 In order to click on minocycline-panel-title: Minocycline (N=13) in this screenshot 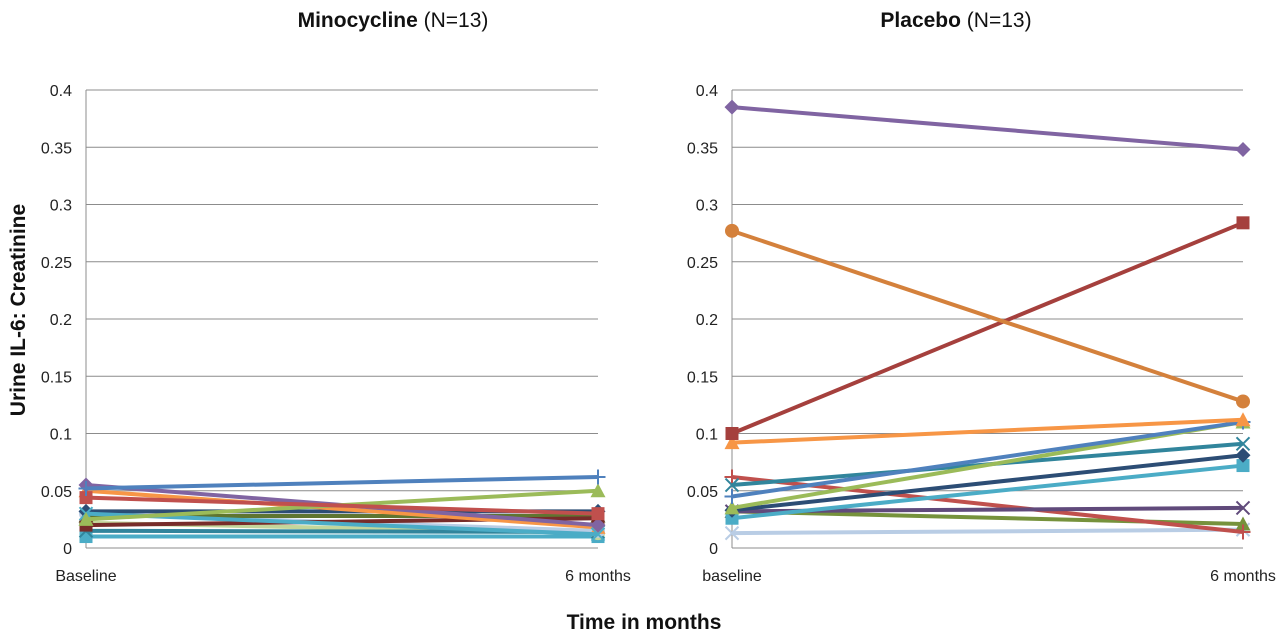, I will do `click(393, 20)`.